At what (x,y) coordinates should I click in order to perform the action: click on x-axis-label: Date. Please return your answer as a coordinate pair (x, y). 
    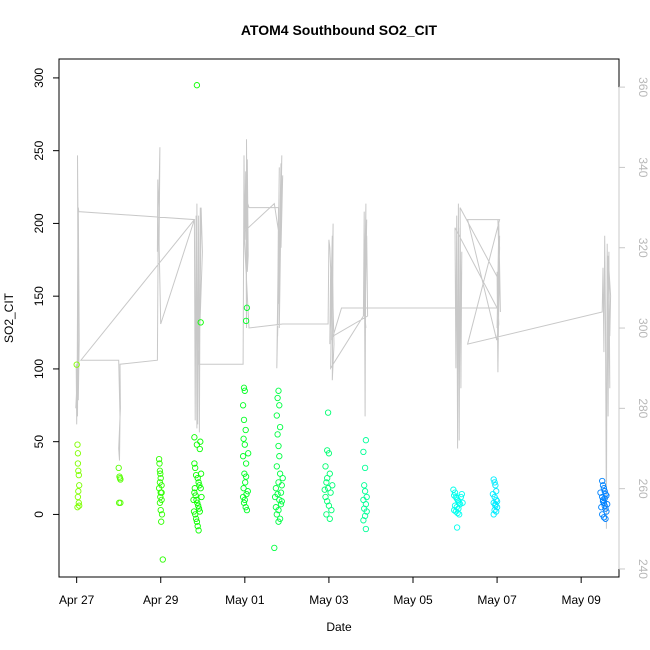
    Looking at the image, I should click on (339, 627).